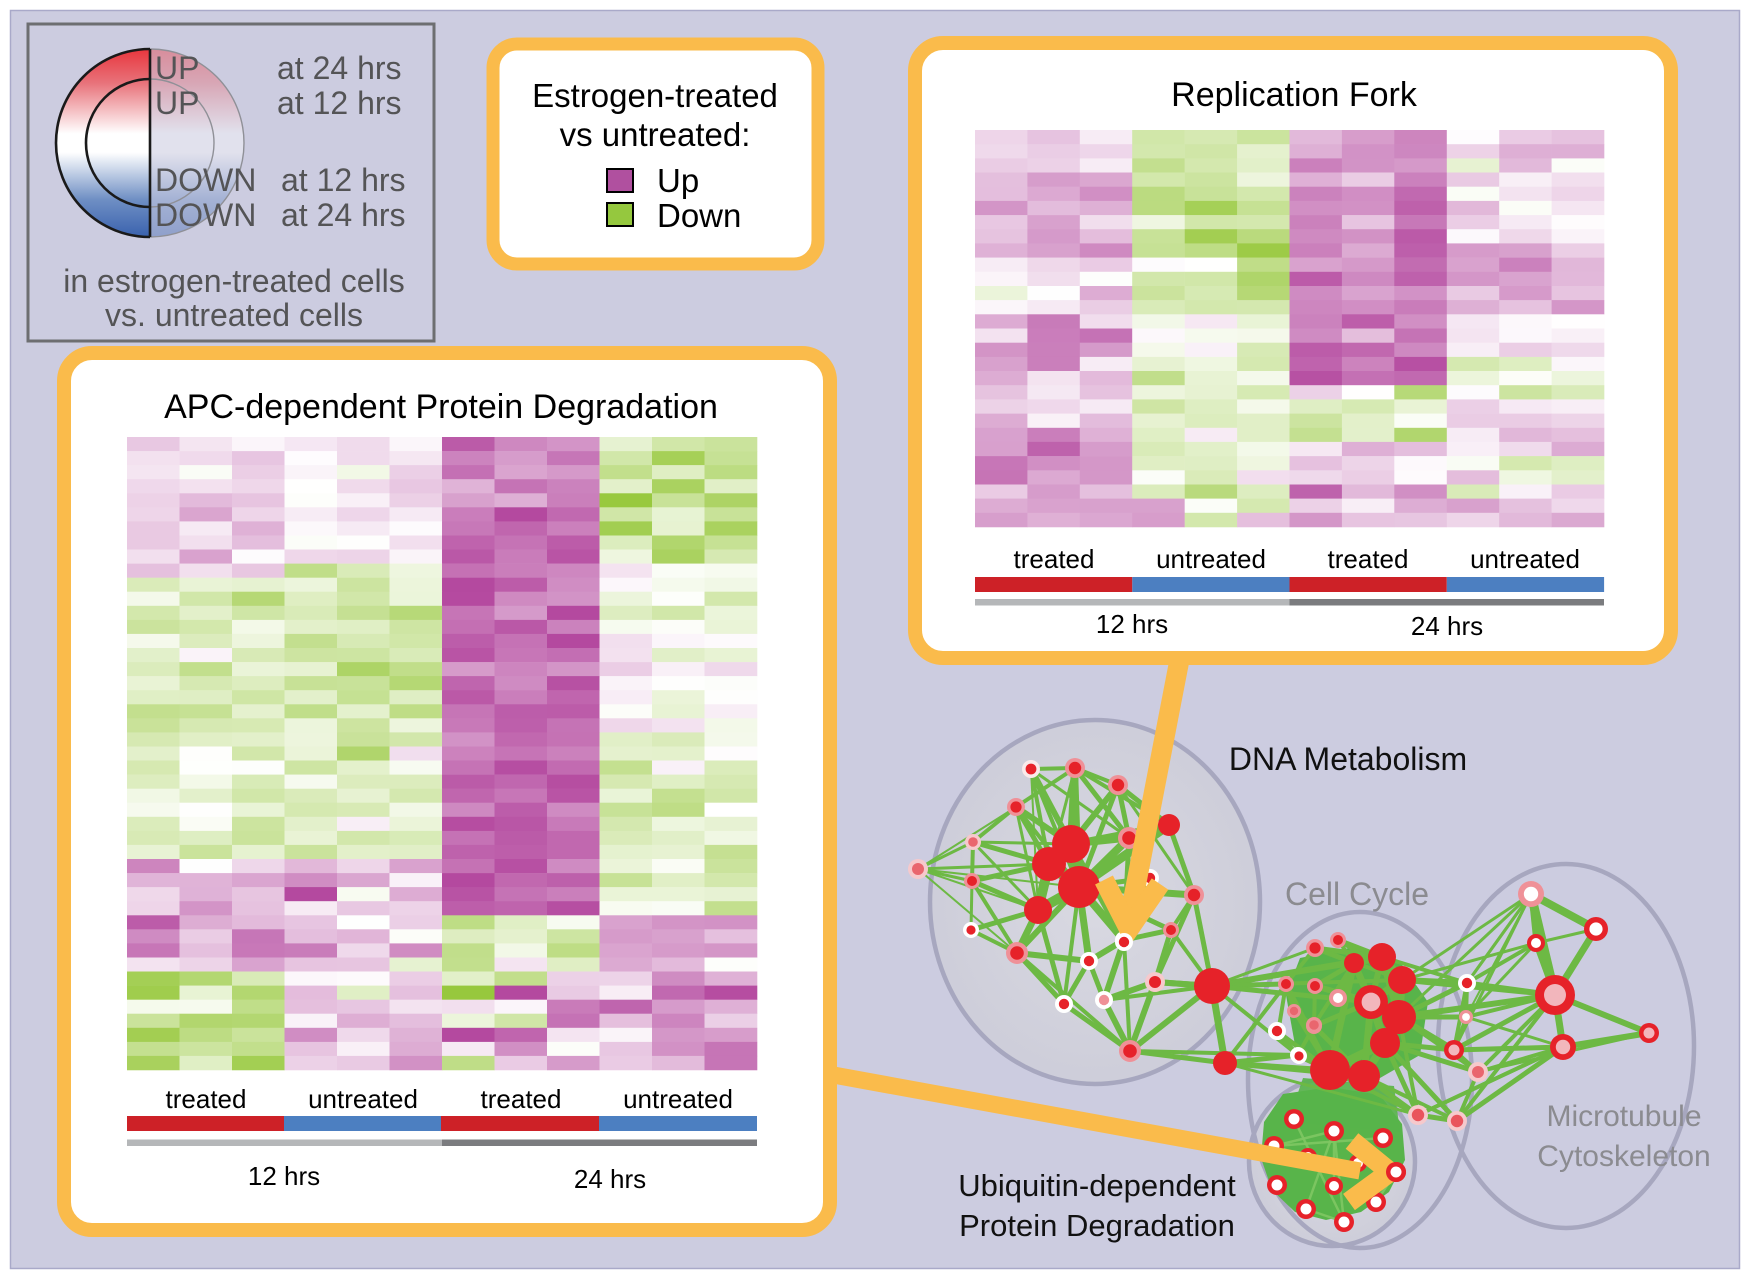  Describe the element at coordinates (1097, 1225) in the screenshot. I see `svg-text: Protein Degradation` at that location.